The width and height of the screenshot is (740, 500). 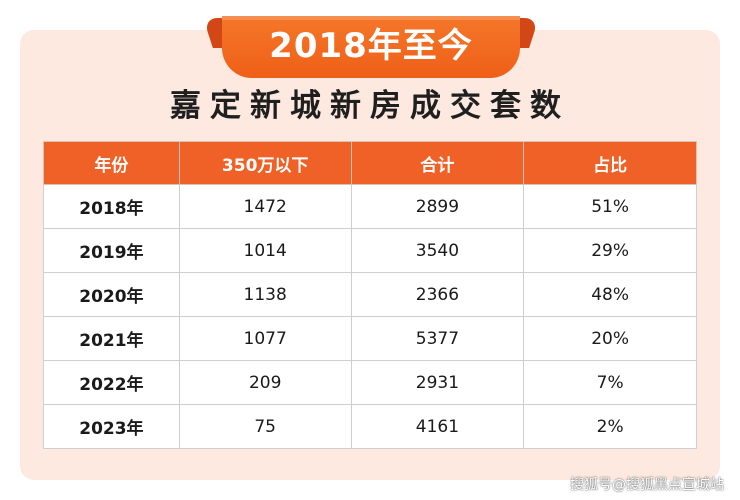 I want to click on cell-total: 2899, so click(x=437, y=206).